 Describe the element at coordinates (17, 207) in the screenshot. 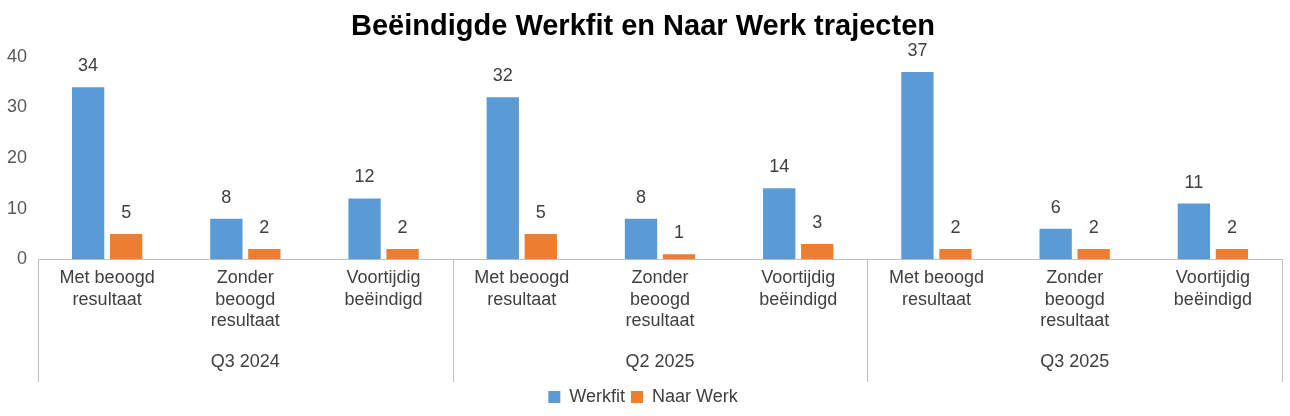

I see `y-tick-label: 10` at that location.